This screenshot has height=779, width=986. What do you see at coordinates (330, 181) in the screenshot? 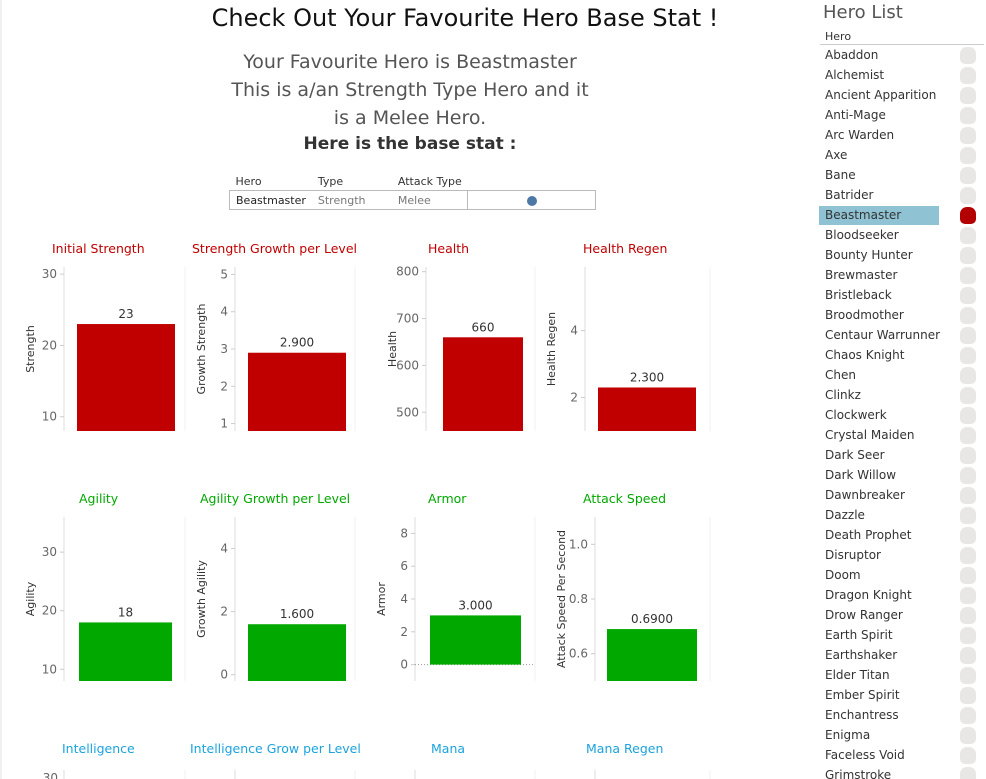
I see `header-type: Type` at bounding box center [330, 181].